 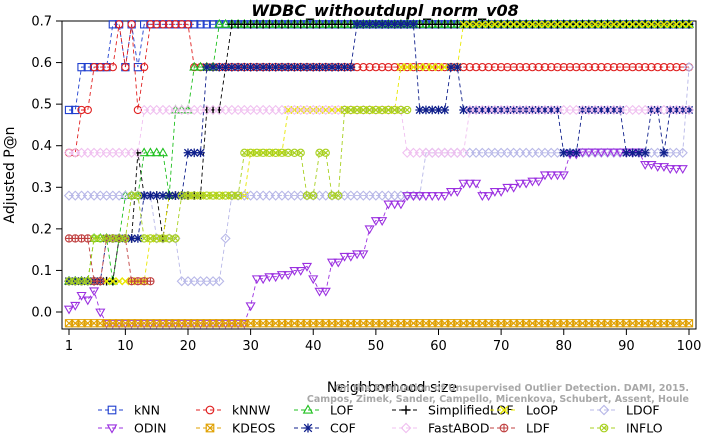 What do you see at coordinates (147, 410) in the screenshot?
I see `legend-label: kNN` at bounding box center [147, 410].